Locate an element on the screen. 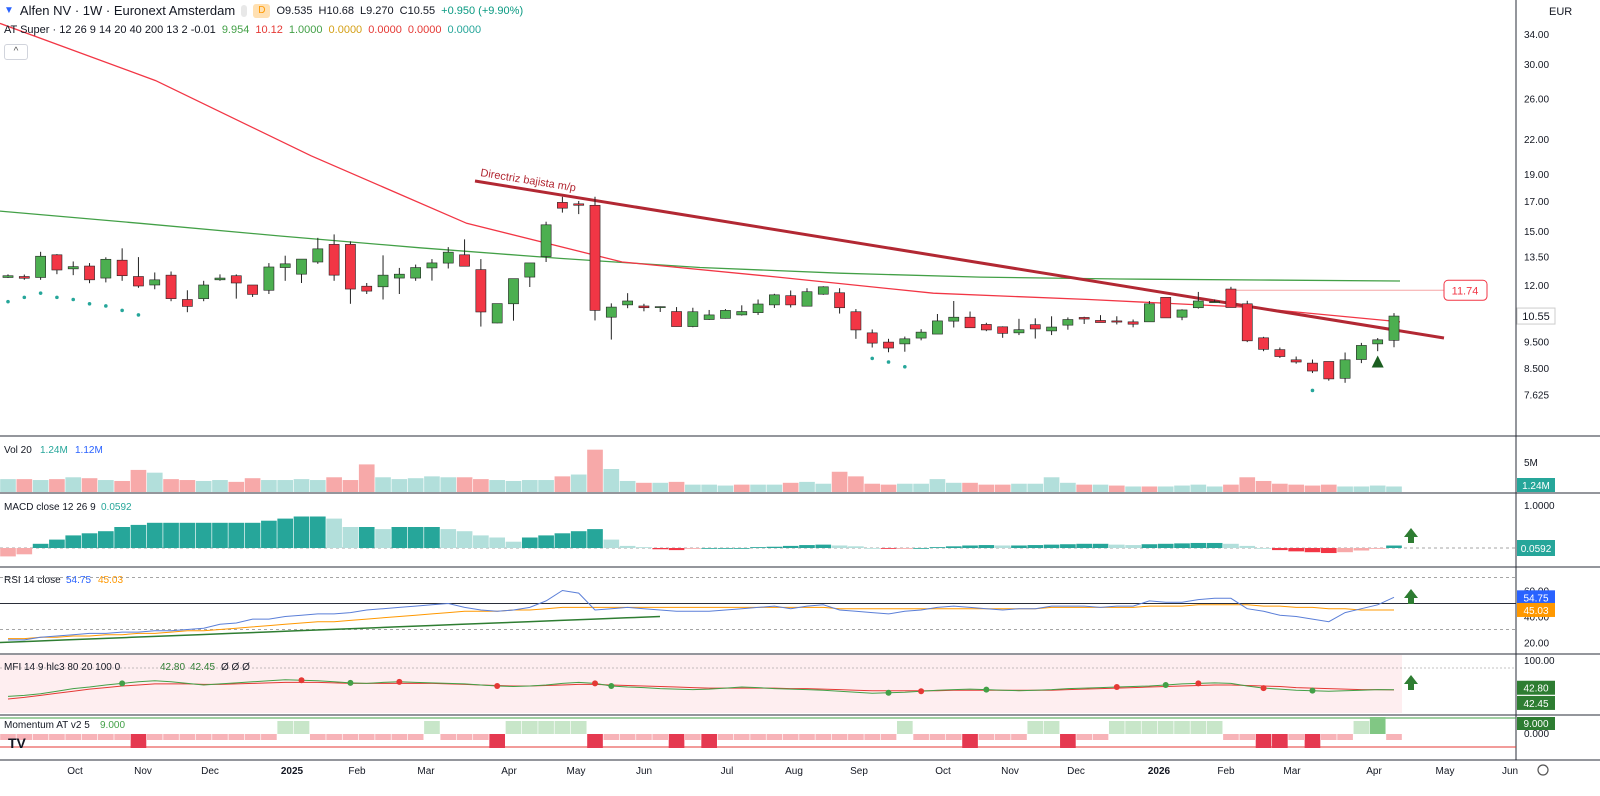 The height and width of the screenshot is (796, 1600). rsi-up-arrow-icon is located at coordinates (1411, 596).